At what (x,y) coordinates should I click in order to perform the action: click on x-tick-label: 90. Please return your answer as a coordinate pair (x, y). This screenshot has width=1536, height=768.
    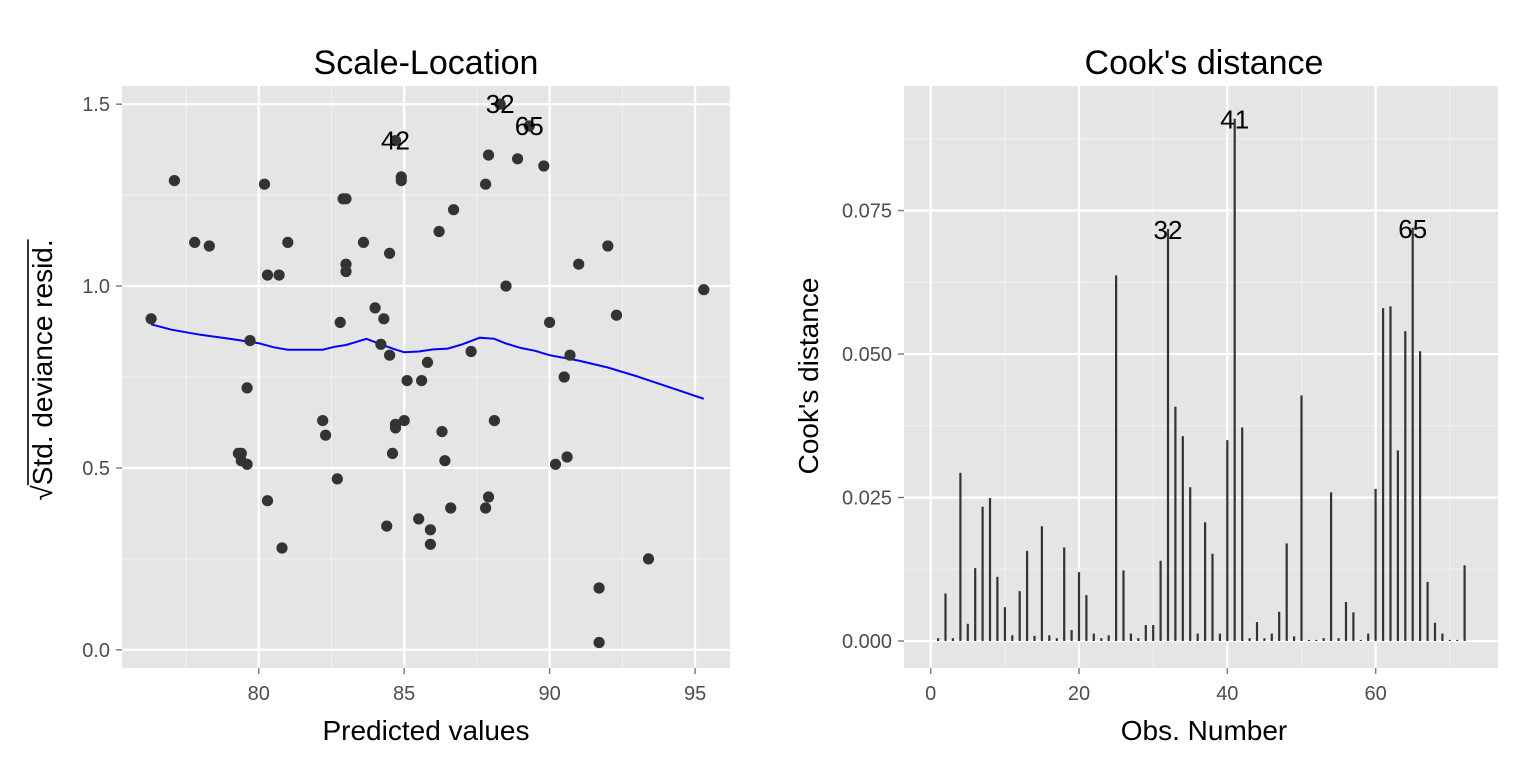
    Looking at the image, I should click on (550, 694).